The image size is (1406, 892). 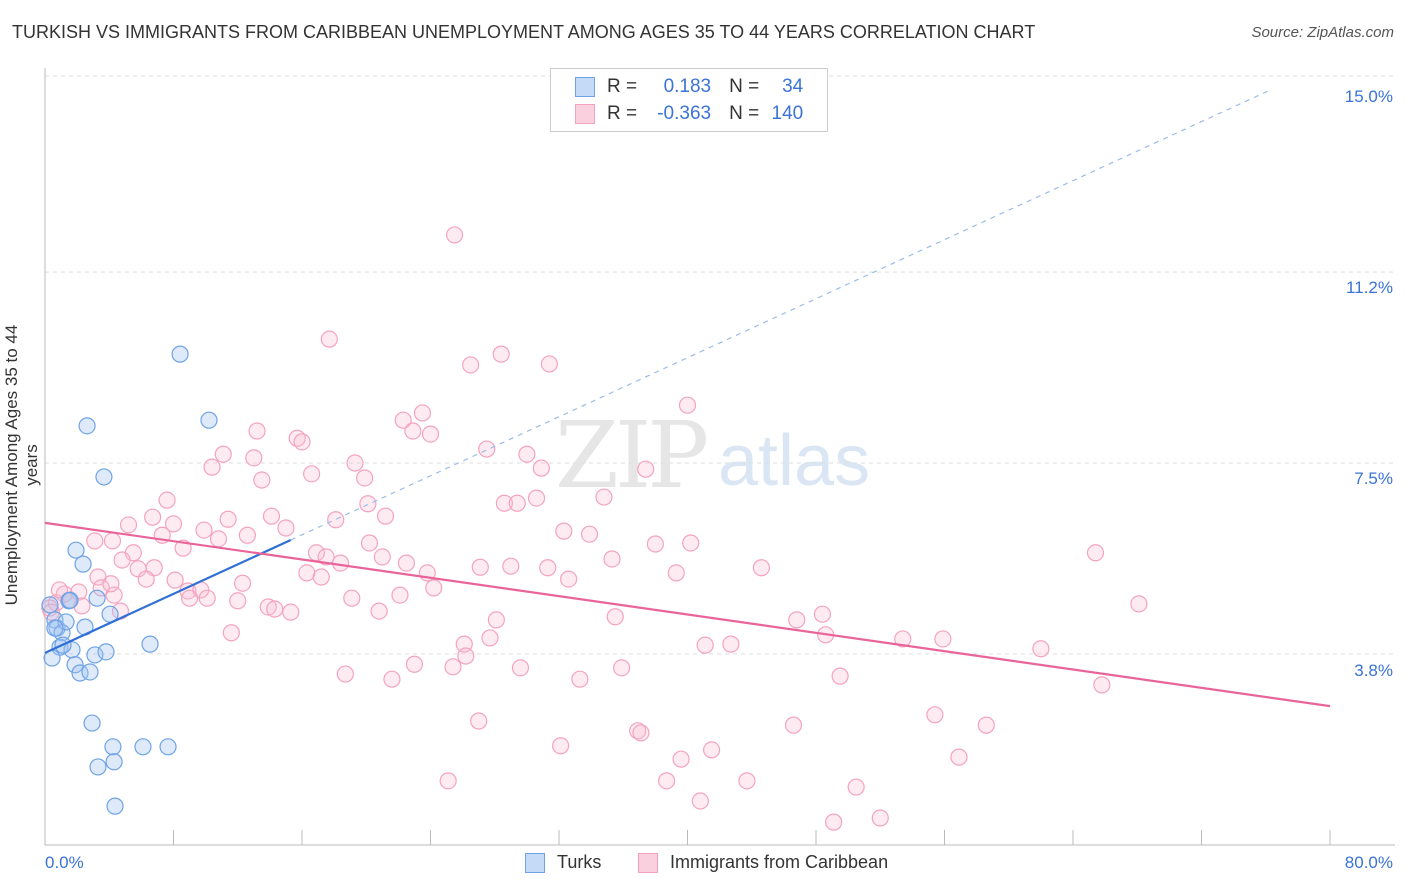 I want to click on bottom-legend-caribbean: Immigrants from Caribbean, so click(x=763, y=862).